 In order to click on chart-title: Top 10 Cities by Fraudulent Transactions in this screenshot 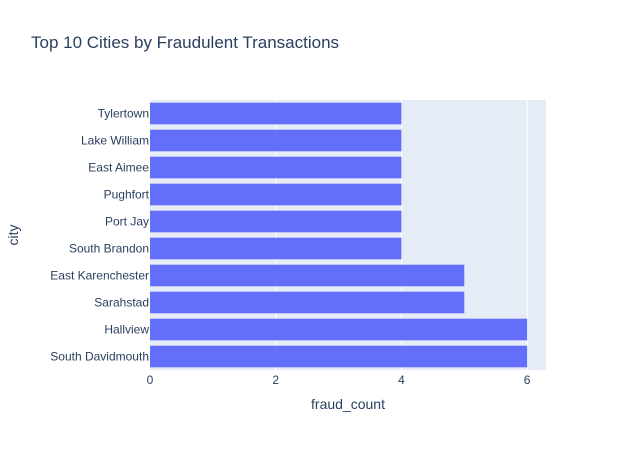, I will do `click(185, 42)`.